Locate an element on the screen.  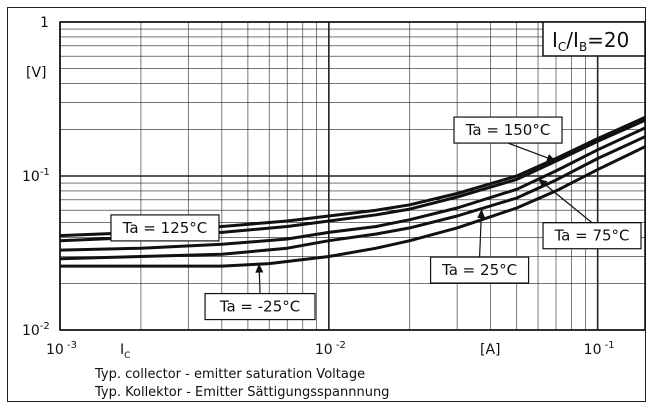
condition-i1: I is located at coordinates (555, 40).